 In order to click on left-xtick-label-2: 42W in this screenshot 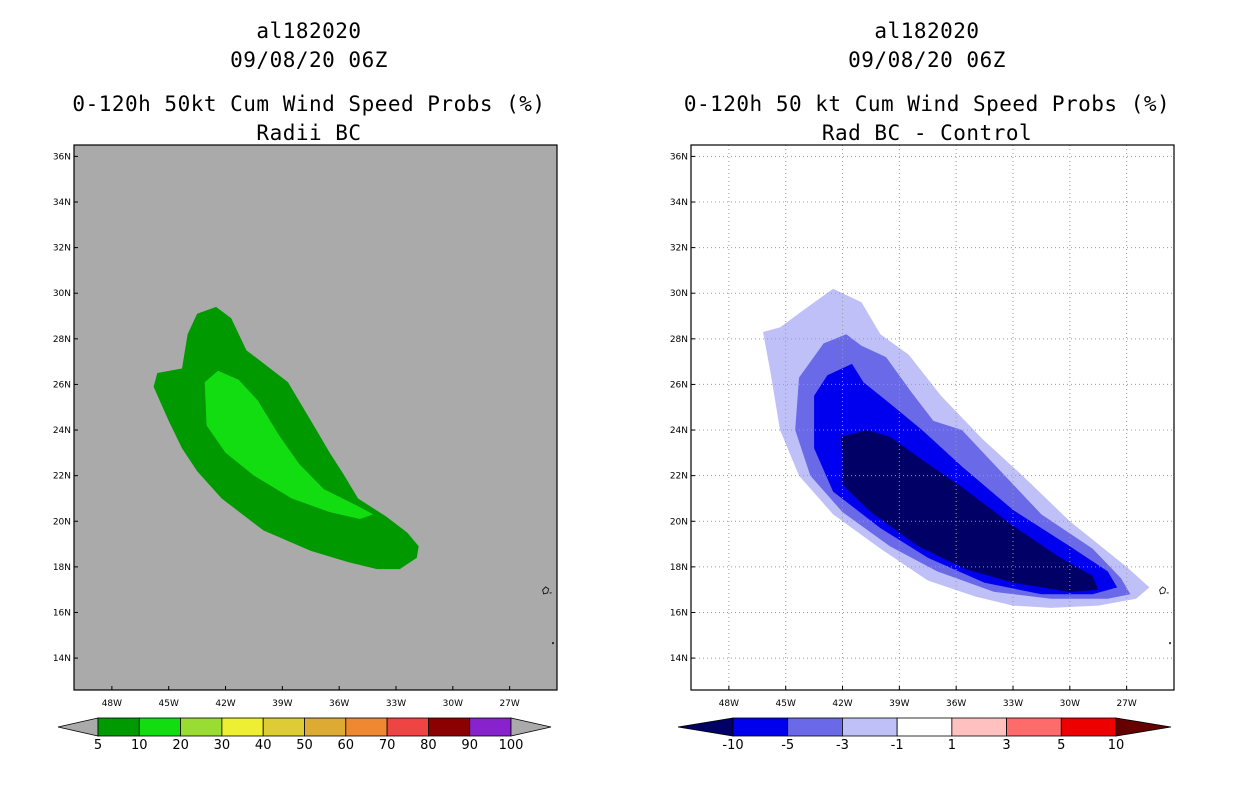, I will do `click(225, 704)`.